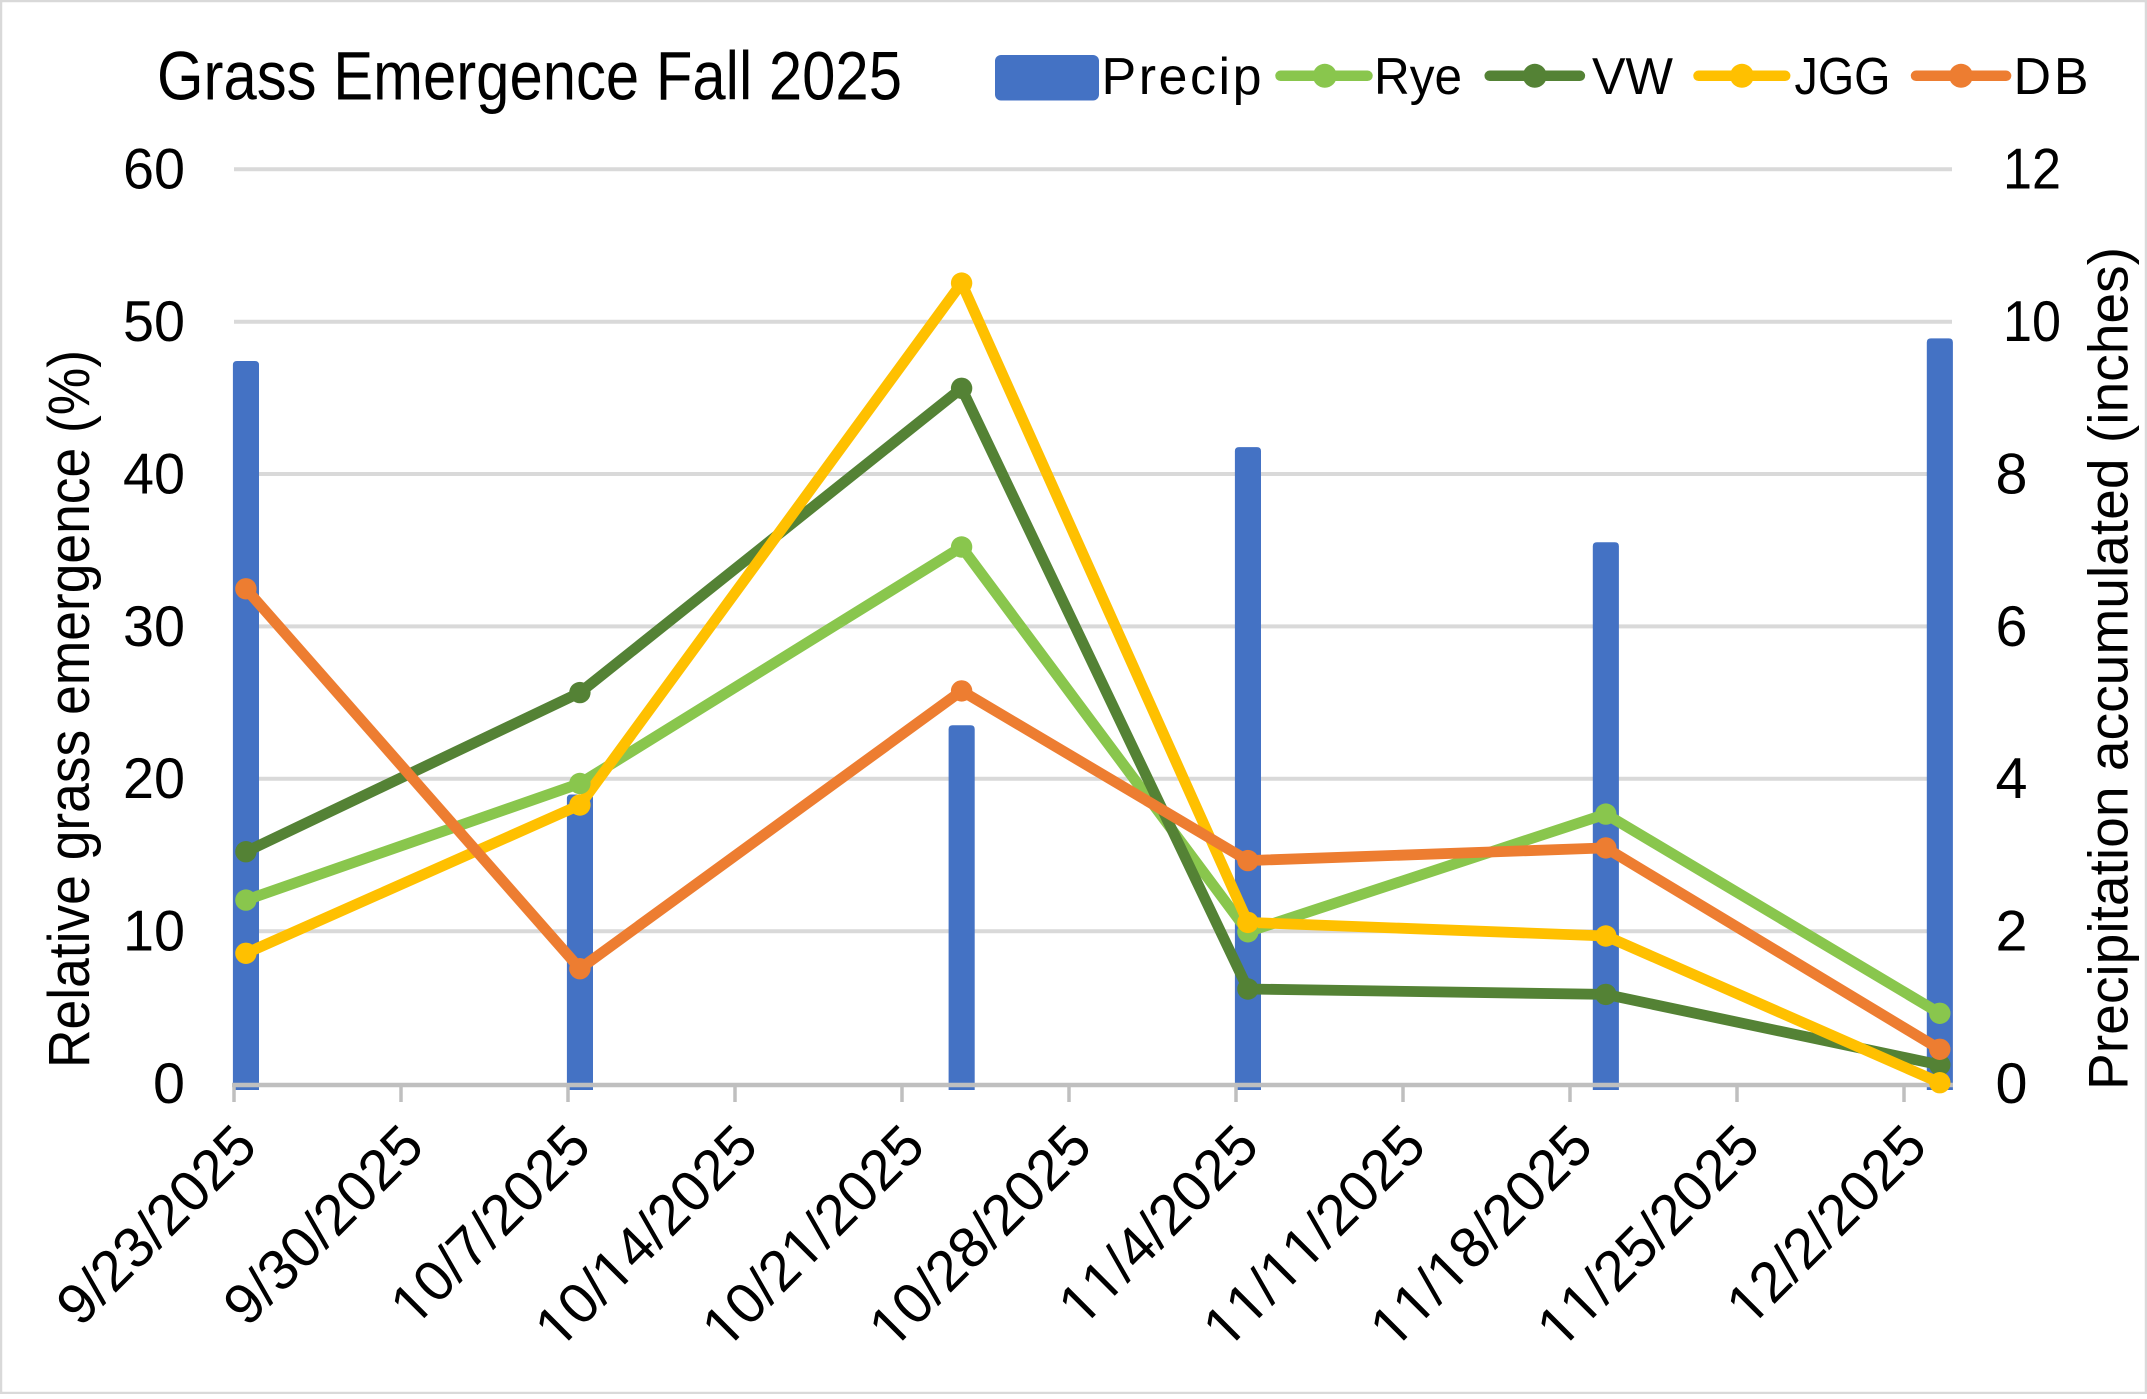  What do you see at coordinates (1843, 77) in the screenshot?
I see `svg-text: JGG` at bounding box center [1843, 77].